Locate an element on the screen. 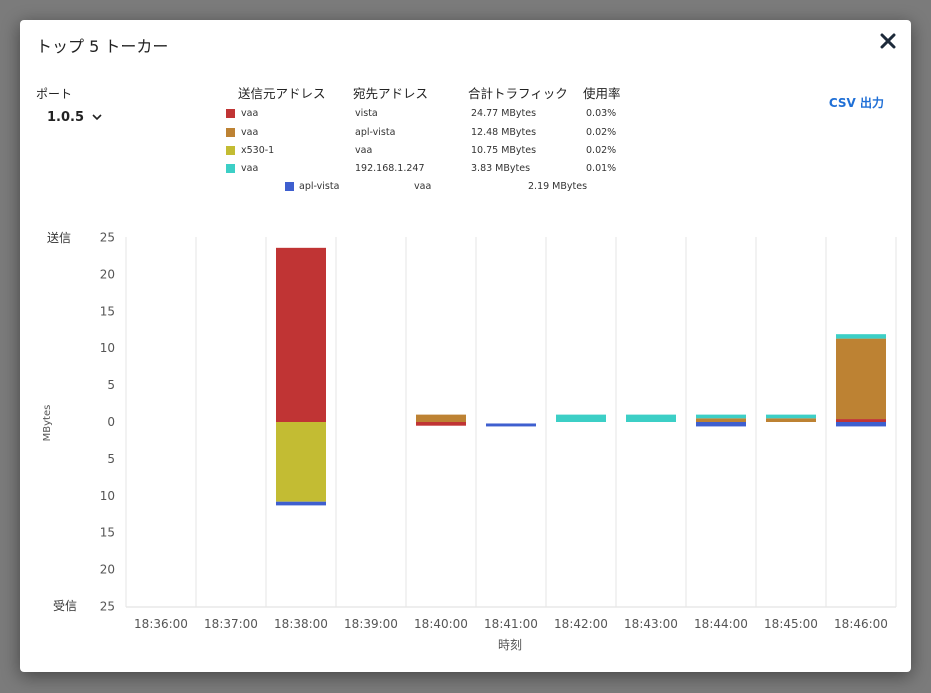 The image size is (931, 693). x-tick-label: 18:39:00 is located at coordinates (371, 624).